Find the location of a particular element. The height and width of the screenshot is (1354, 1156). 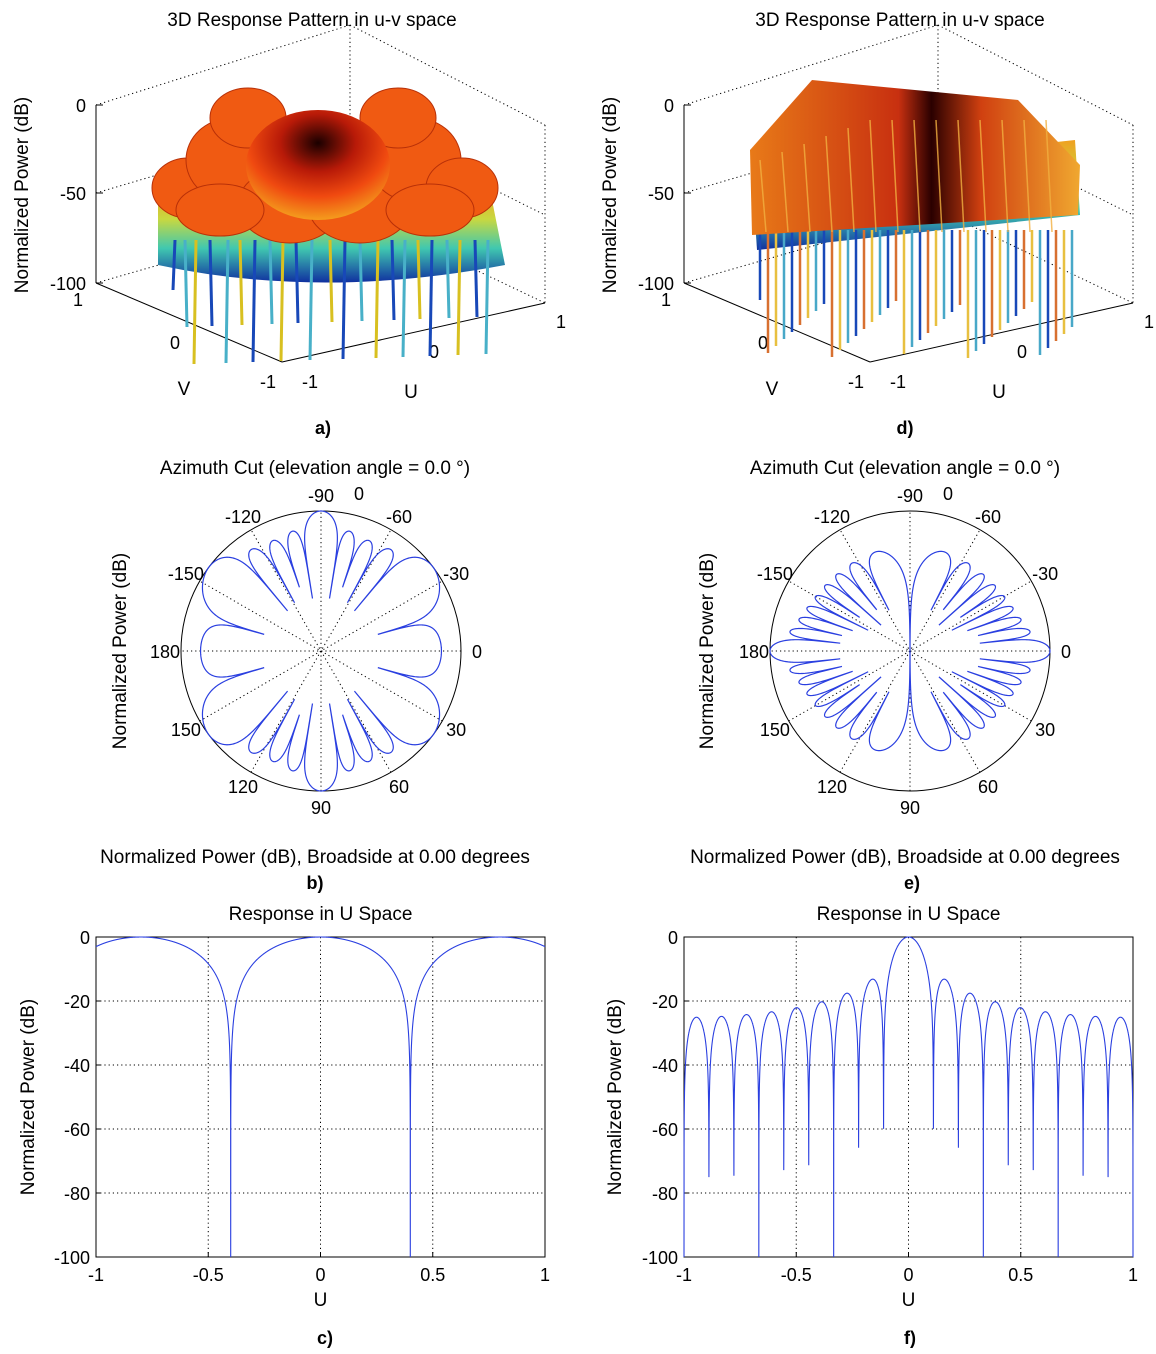

x-tick-label: -0.5 is located at coordinates (796, 1275).